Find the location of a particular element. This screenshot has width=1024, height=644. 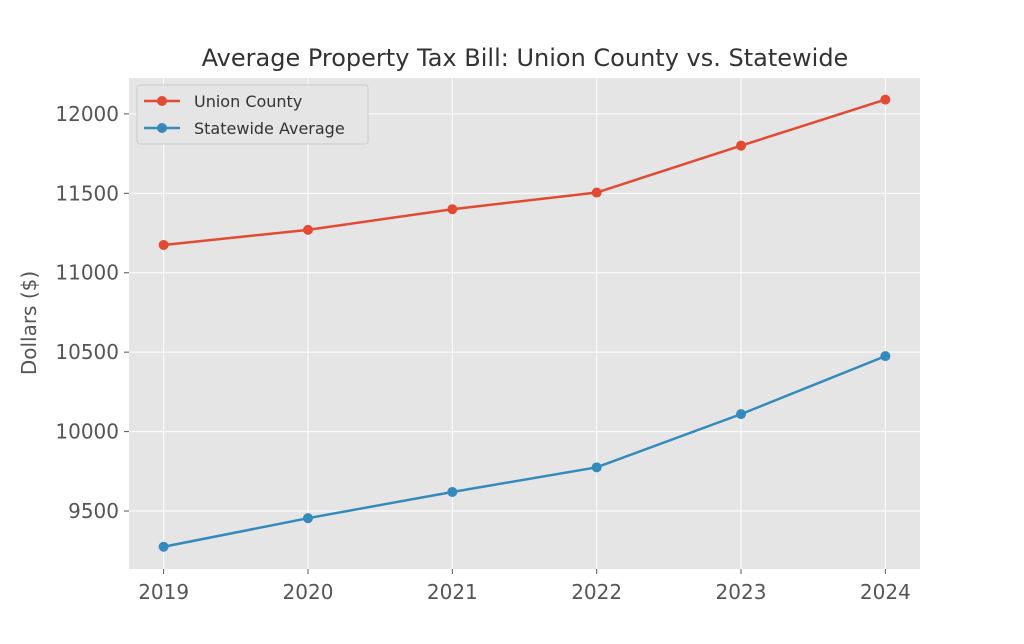

data-point-union-county-2020 is located at coordinates (307, 229).